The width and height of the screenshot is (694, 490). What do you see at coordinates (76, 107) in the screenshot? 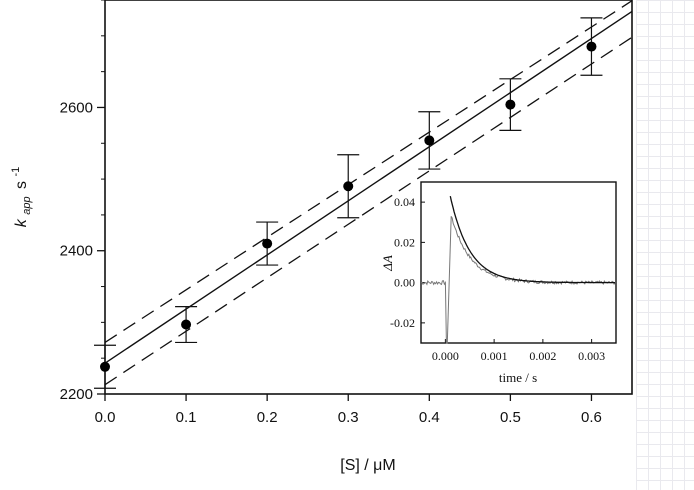
I see `y-tick-label: 2600` at bounding box center [76, 107].